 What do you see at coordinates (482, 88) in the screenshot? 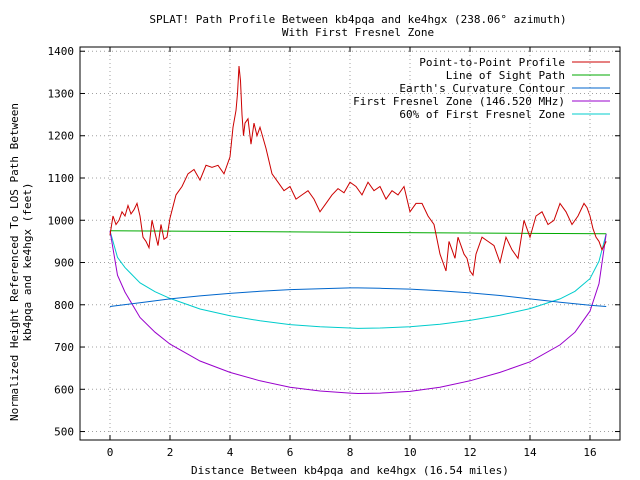
I see `legend-label-2: Earth's Curvature Contour` at bounding box center [482, 88].